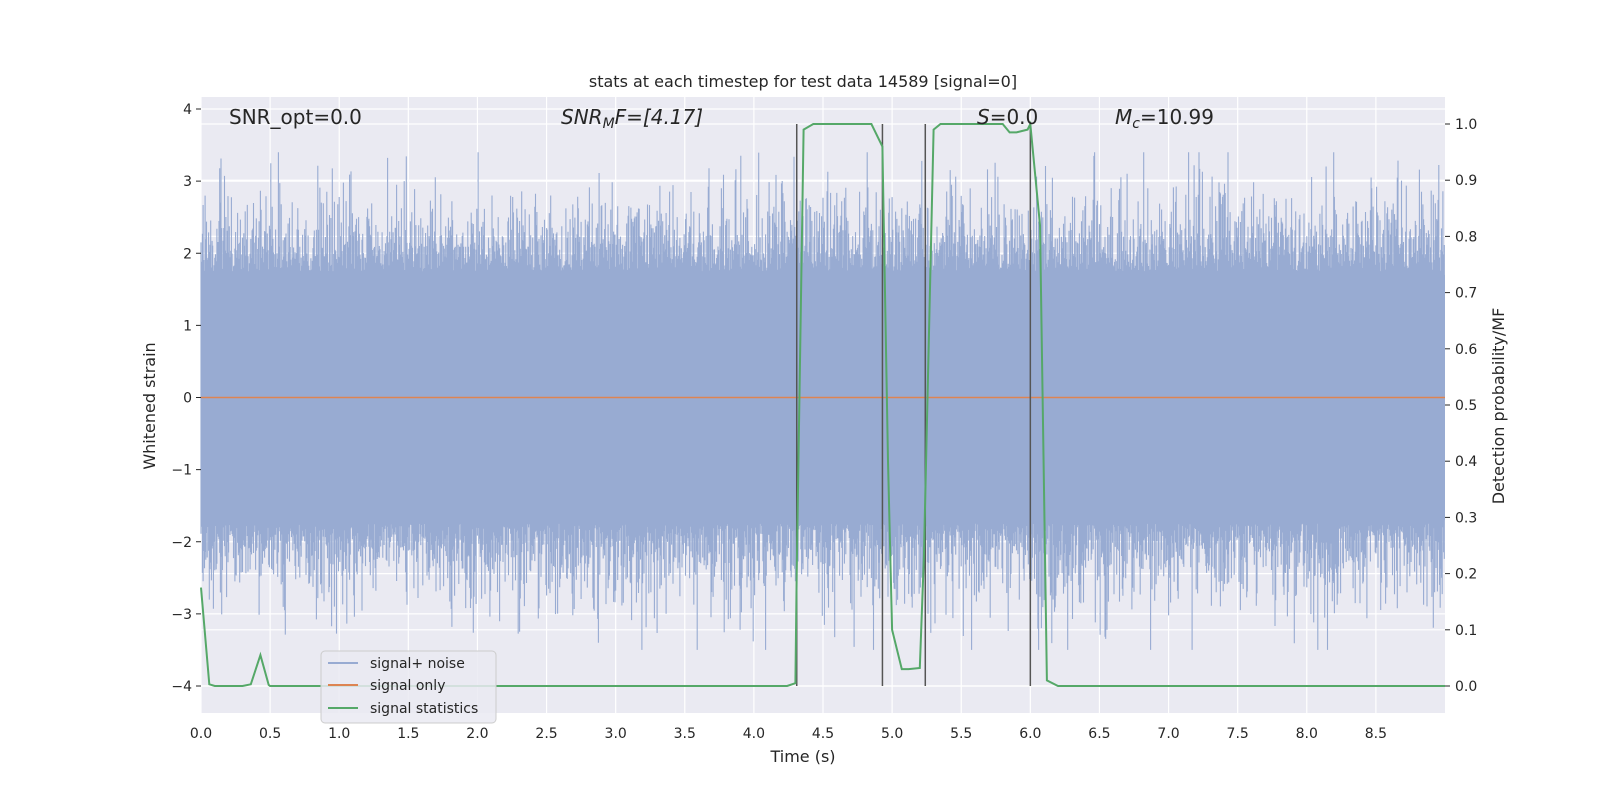  I want to click on y-tick-label: −4, so click(181, 687).